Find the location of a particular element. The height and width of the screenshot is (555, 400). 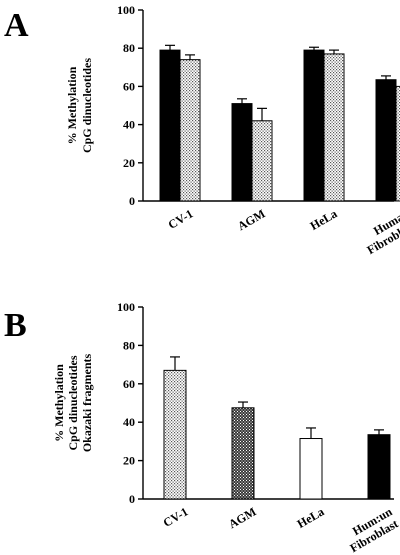

panel-letter: A is located at coordinates (16, 25).